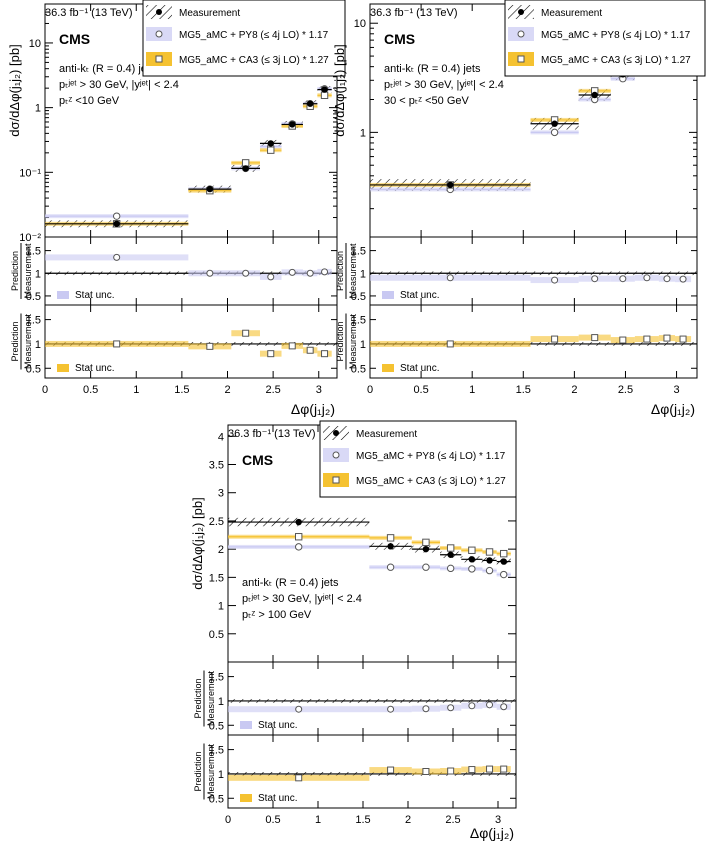 The width and height of the screenshot is (708, 845). I want to click on x-tick-label: 0, so click(370, 390).